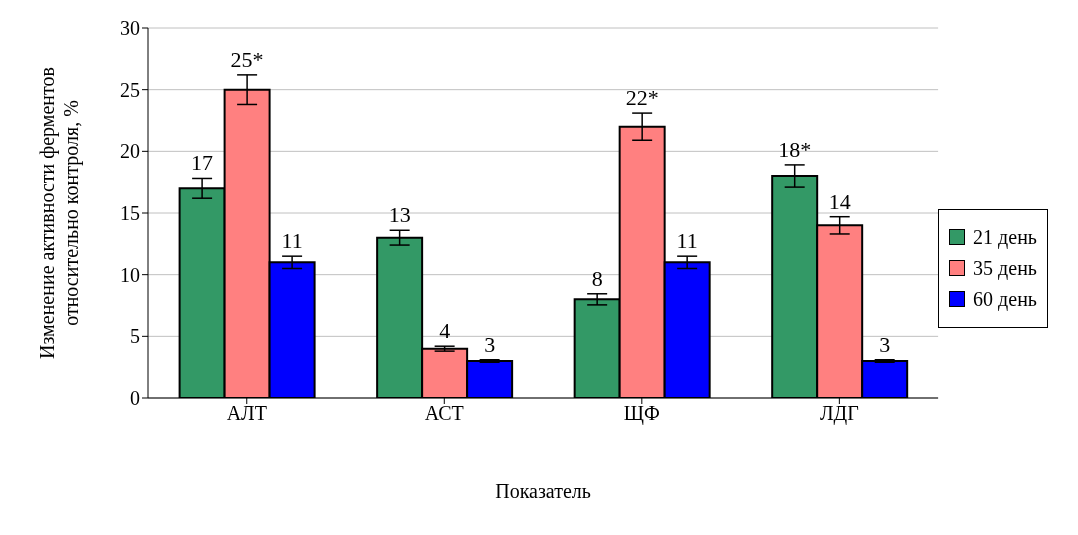 The height and width of the screenshot is (535, 1078). Describe the element at coordinates (445, 331) in the screenshot. I see `data-label: 4` at that location.